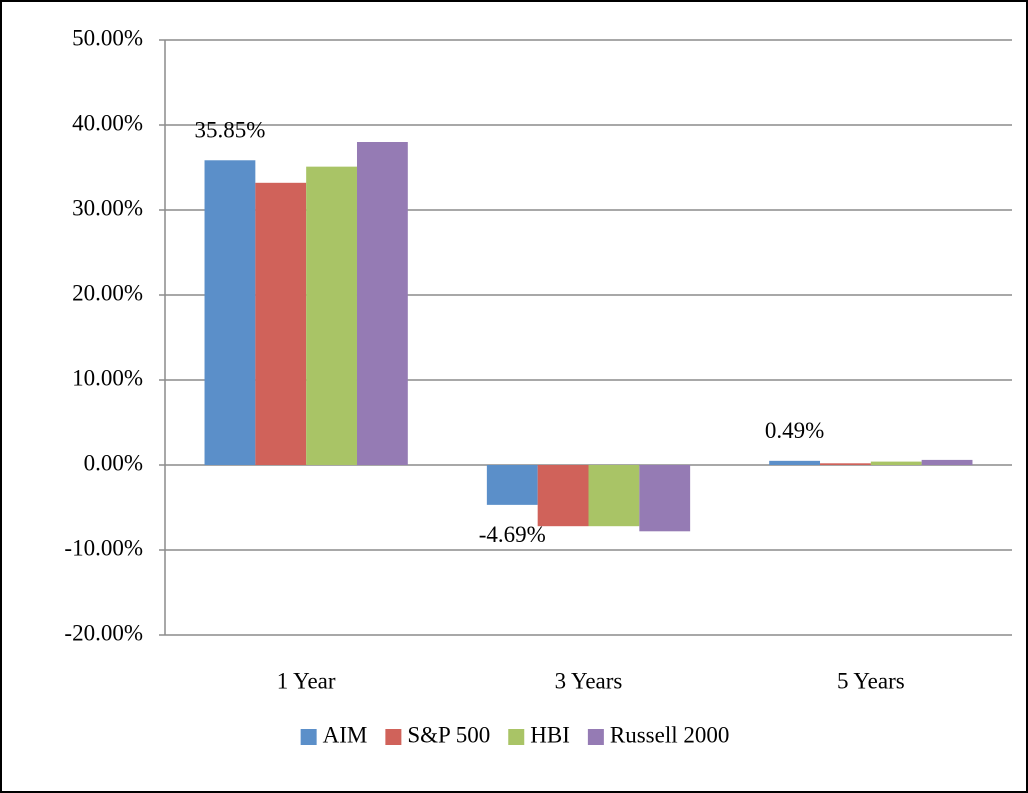 The image size is (1028, 793). Describe the element at coordinates (550, 734) in the screenshot. I see `legend-label: HBI` at that location.